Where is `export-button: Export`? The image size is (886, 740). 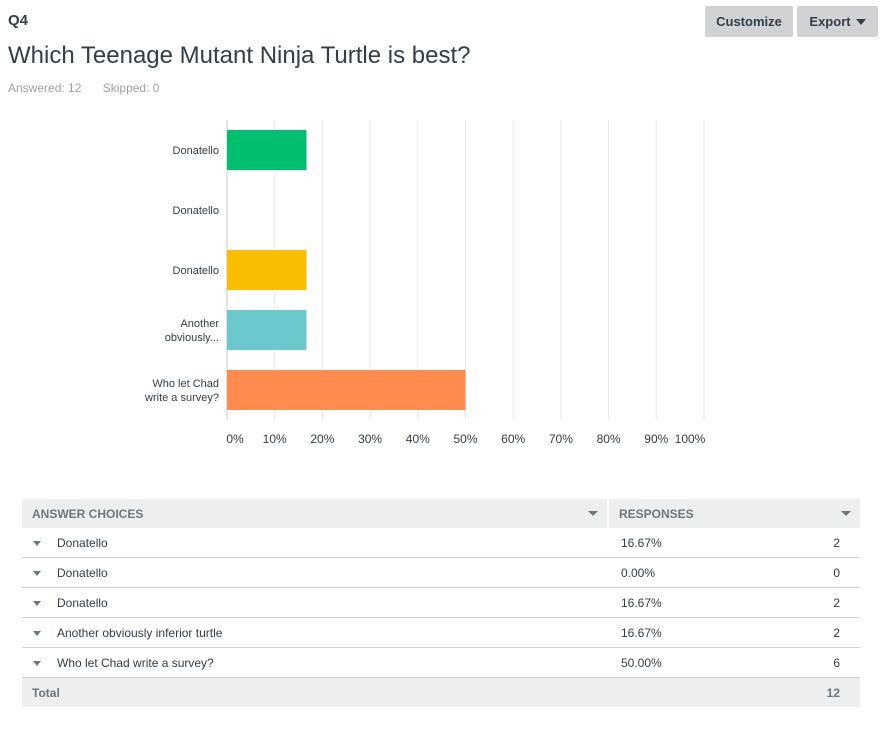 export-button: Export is located at coordinates (837, 21).